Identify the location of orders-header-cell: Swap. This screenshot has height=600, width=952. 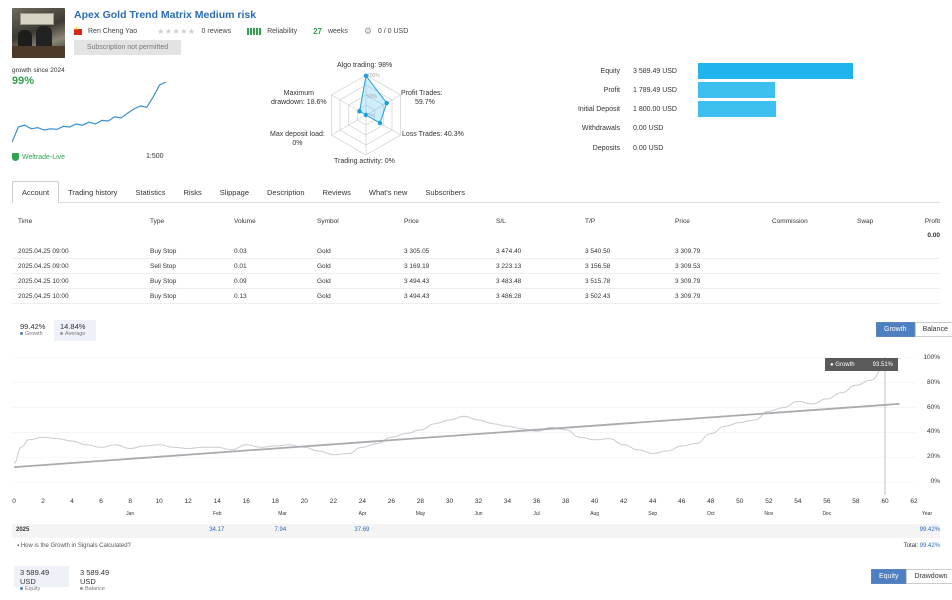
(865, 221).